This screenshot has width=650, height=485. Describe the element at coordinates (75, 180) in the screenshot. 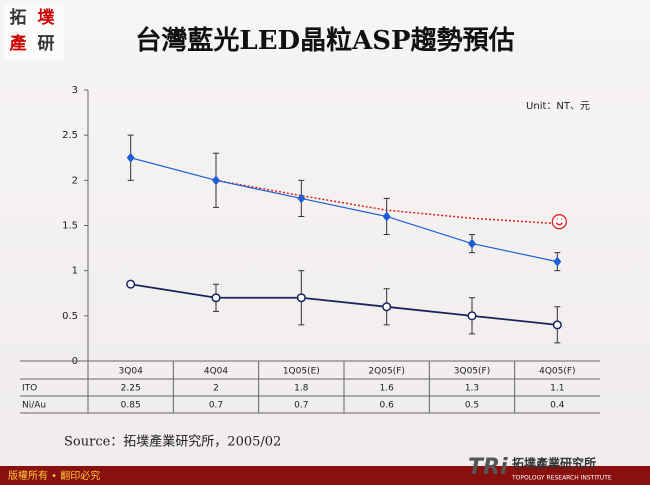

I see `y-tick-label: 2` at that location.